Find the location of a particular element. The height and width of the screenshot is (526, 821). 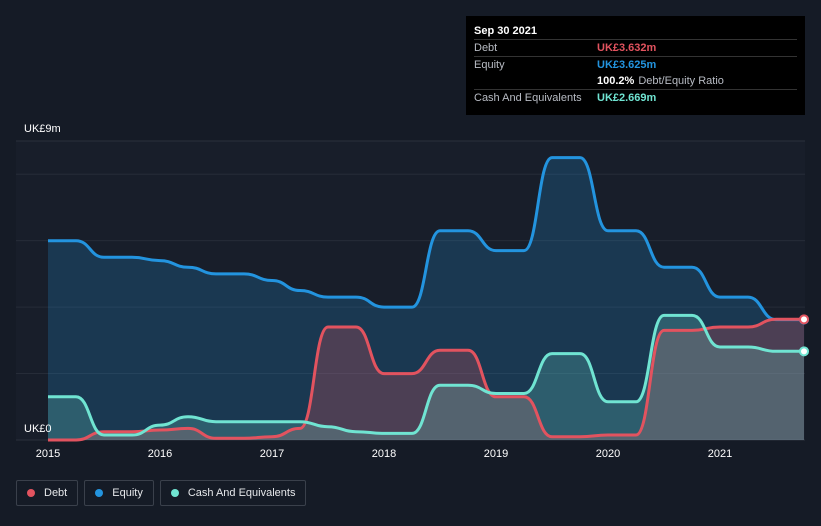

y-axis-bottom-label: UK£0 is located at coordinates (38, 429).